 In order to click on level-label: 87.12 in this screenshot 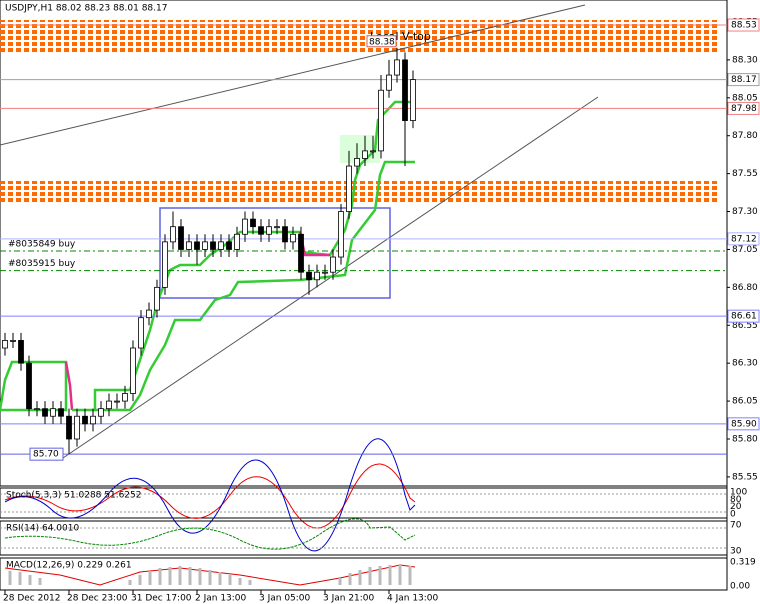, I will do `click(744, 239)`.